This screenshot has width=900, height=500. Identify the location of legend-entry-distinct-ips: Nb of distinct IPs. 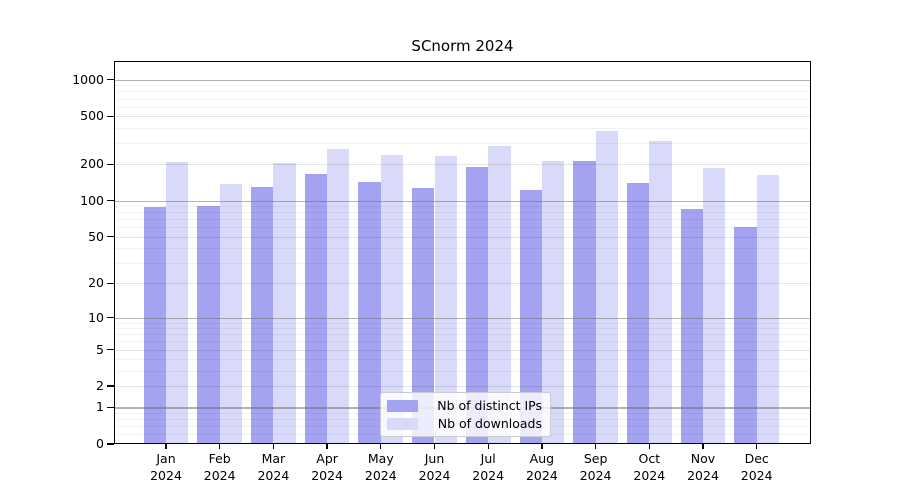
(464, 405).